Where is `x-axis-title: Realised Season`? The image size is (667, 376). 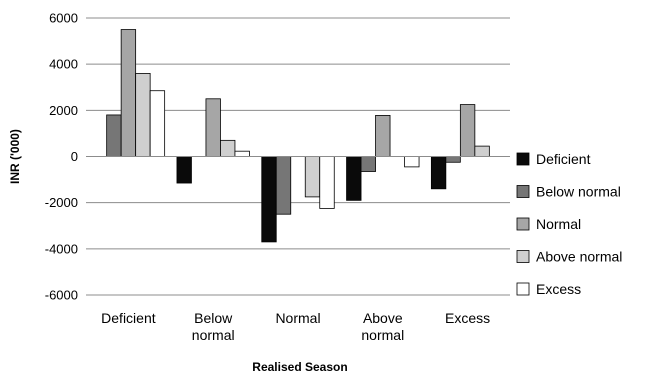 x-axis-title: Realised Season is located at coordinates (299, 367).